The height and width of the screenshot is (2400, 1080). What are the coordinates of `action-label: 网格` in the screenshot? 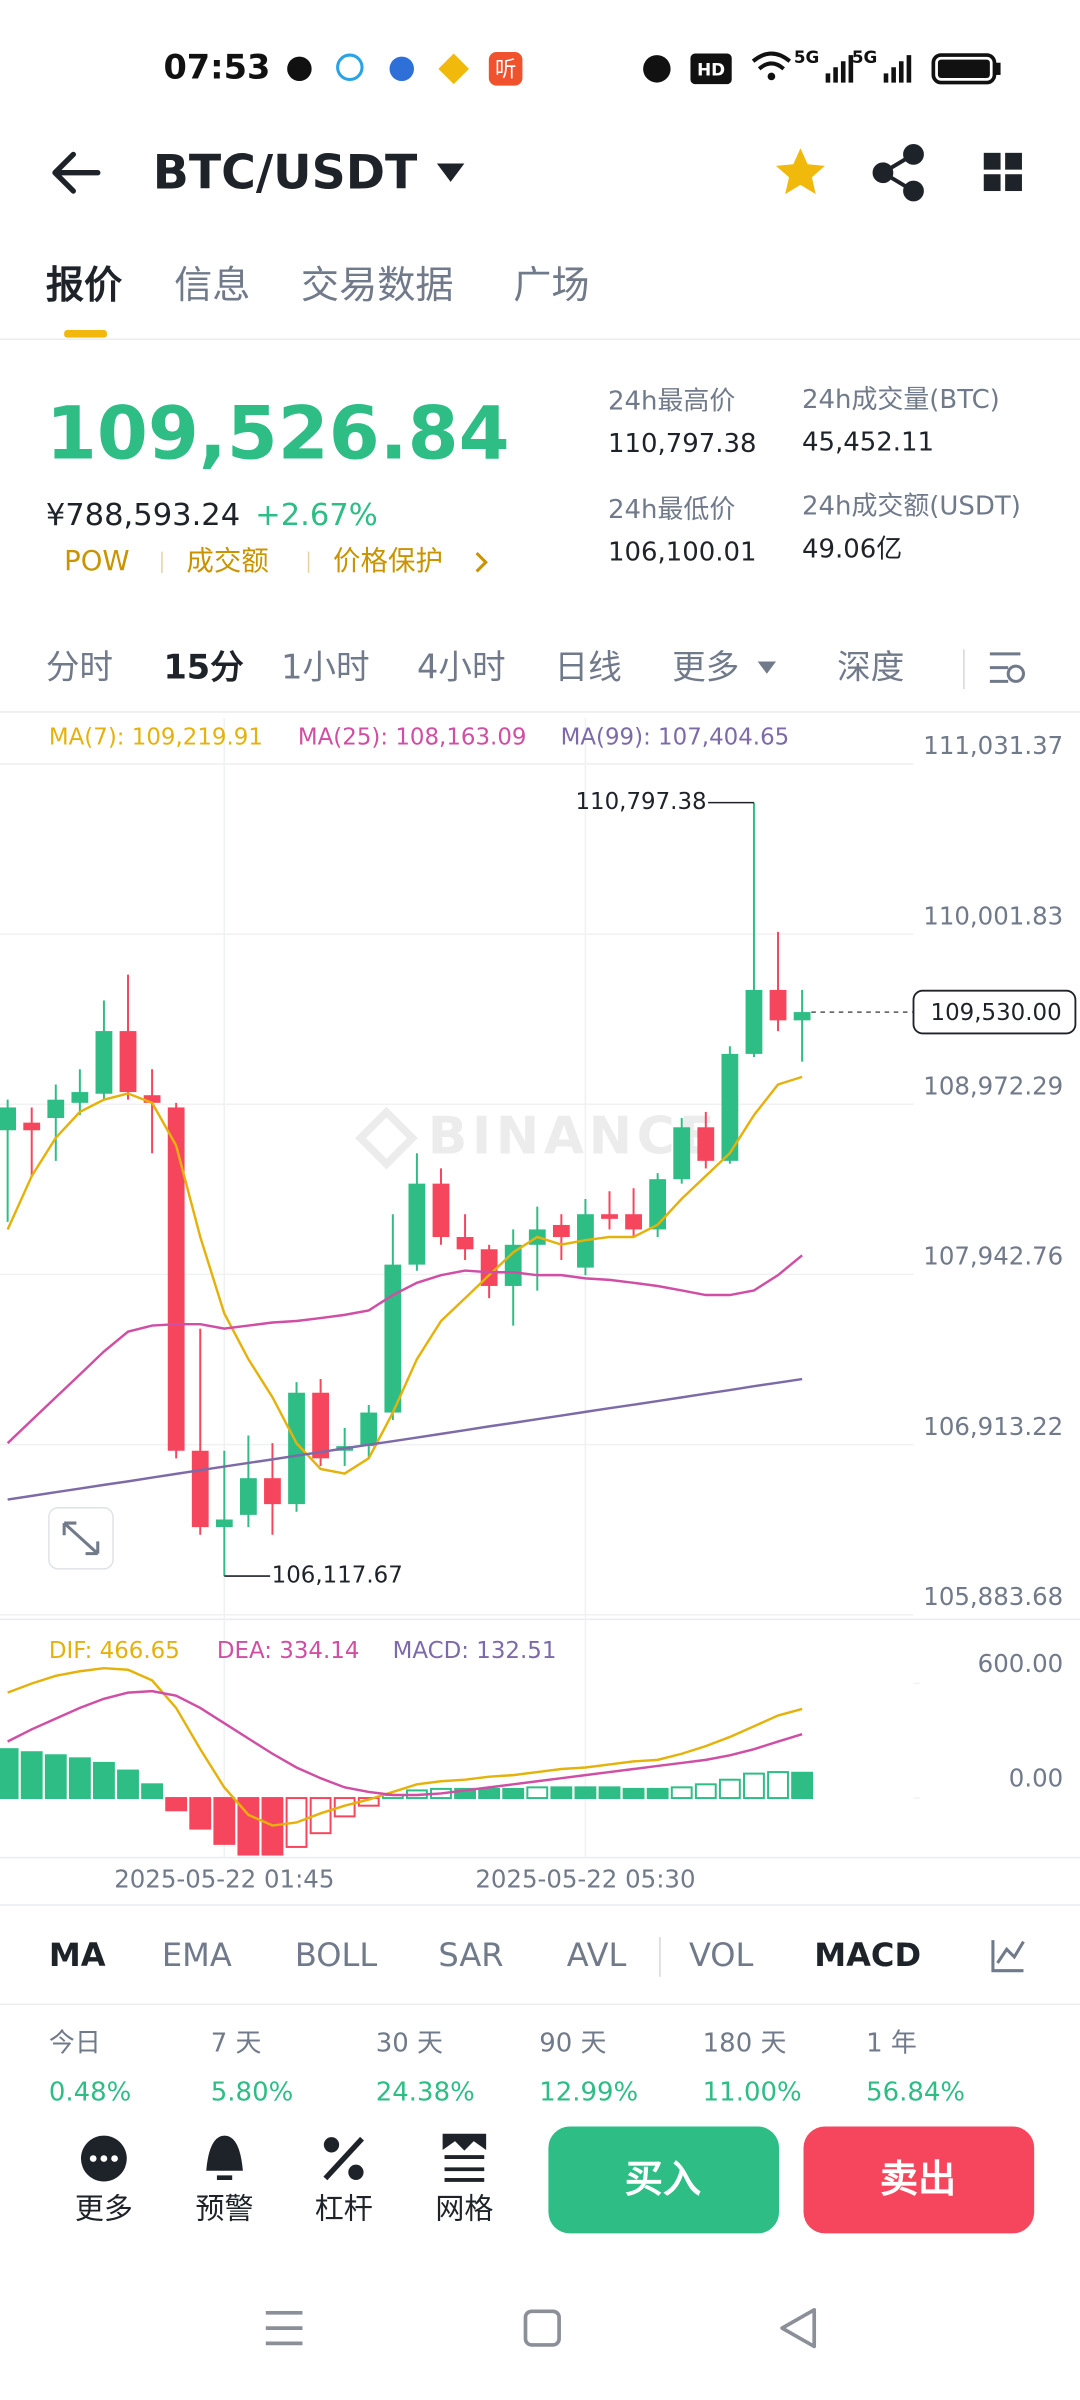 It's located at (464, 2208).